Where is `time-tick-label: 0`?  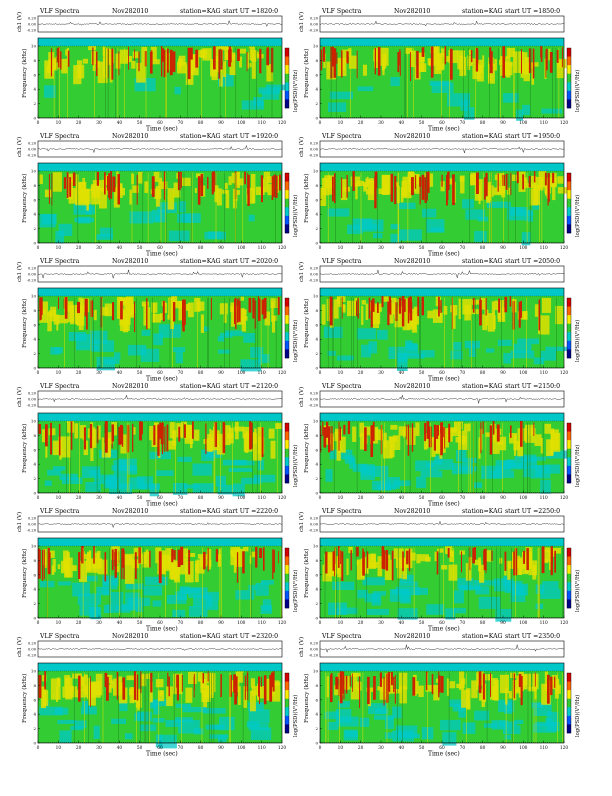 time-tick-label: 0 is located at coordinates (38, 123).